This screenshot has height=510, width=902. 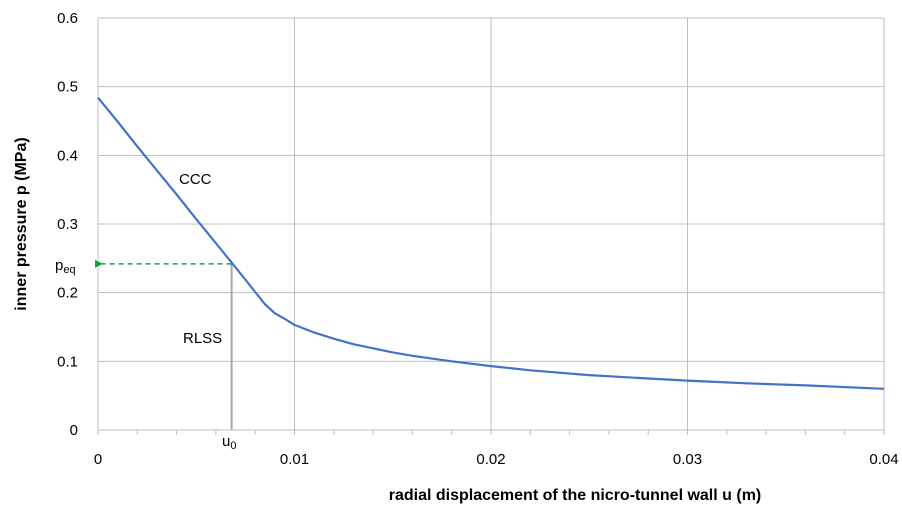 What do you see at coordinates (687, 459) in the screenshot?
I see `x-tick-label: 0.03` at bounding box center [687, 459].